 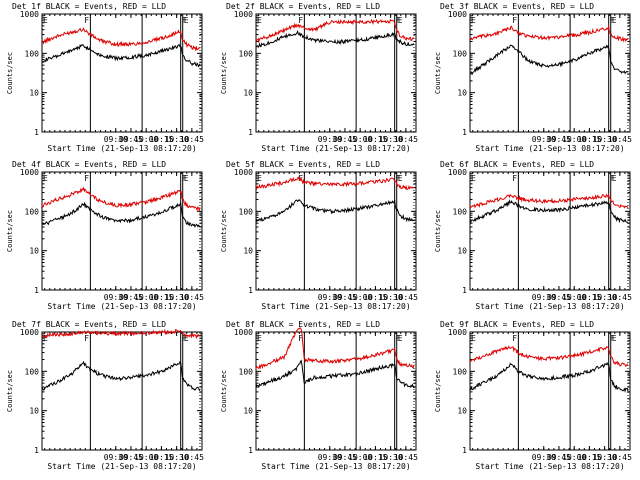 I want to click on chart-title: Det 6f BLACK = Events, RED = LLD, so click(x=517, y=164).